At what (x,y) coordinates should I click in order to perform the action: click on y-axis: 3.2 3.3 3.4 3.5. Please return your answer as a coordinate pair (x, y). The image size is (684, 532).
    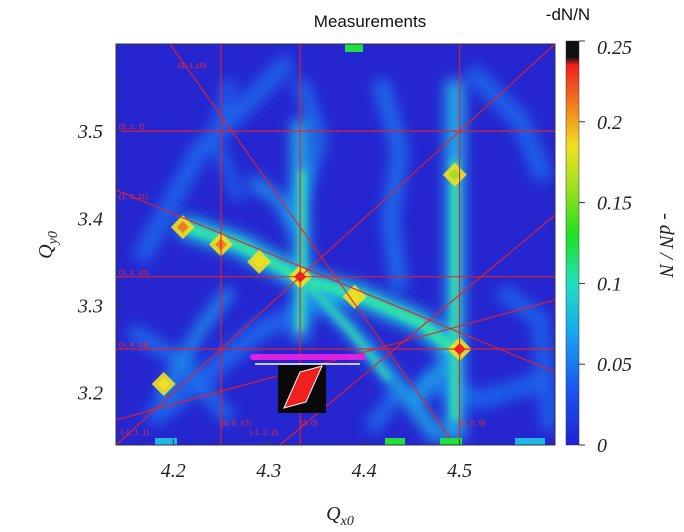
    Looking at the image, I should click on (99, 244).